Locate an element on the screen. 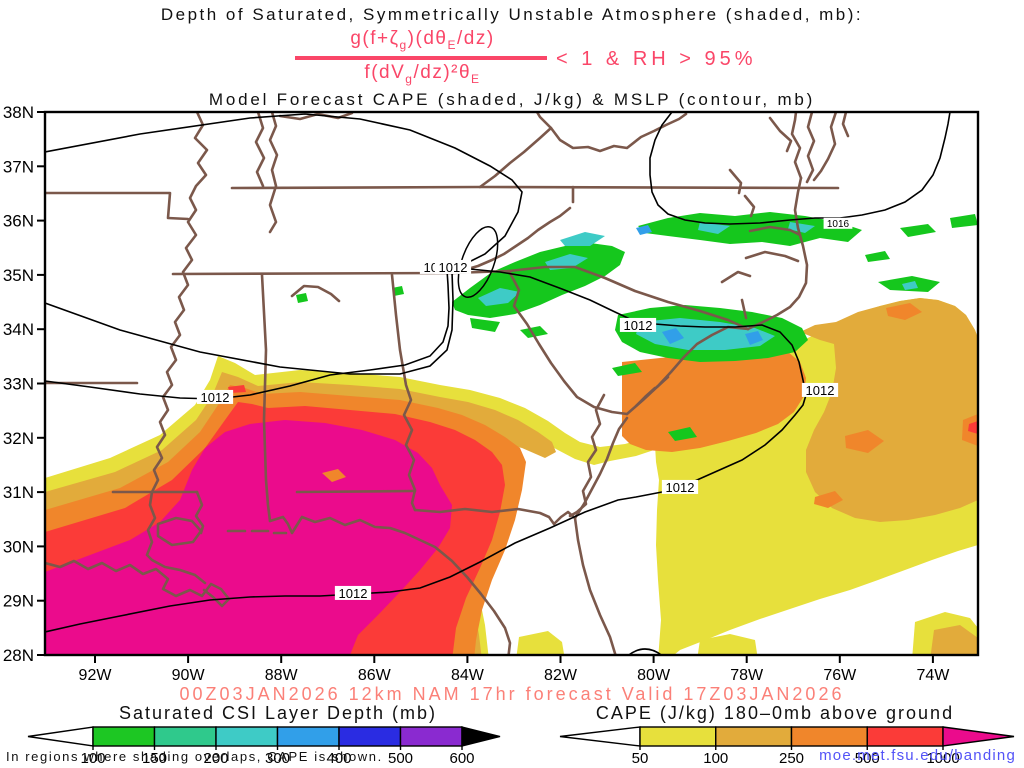  formula-token: f(dV is located at coordinates (385, 72).